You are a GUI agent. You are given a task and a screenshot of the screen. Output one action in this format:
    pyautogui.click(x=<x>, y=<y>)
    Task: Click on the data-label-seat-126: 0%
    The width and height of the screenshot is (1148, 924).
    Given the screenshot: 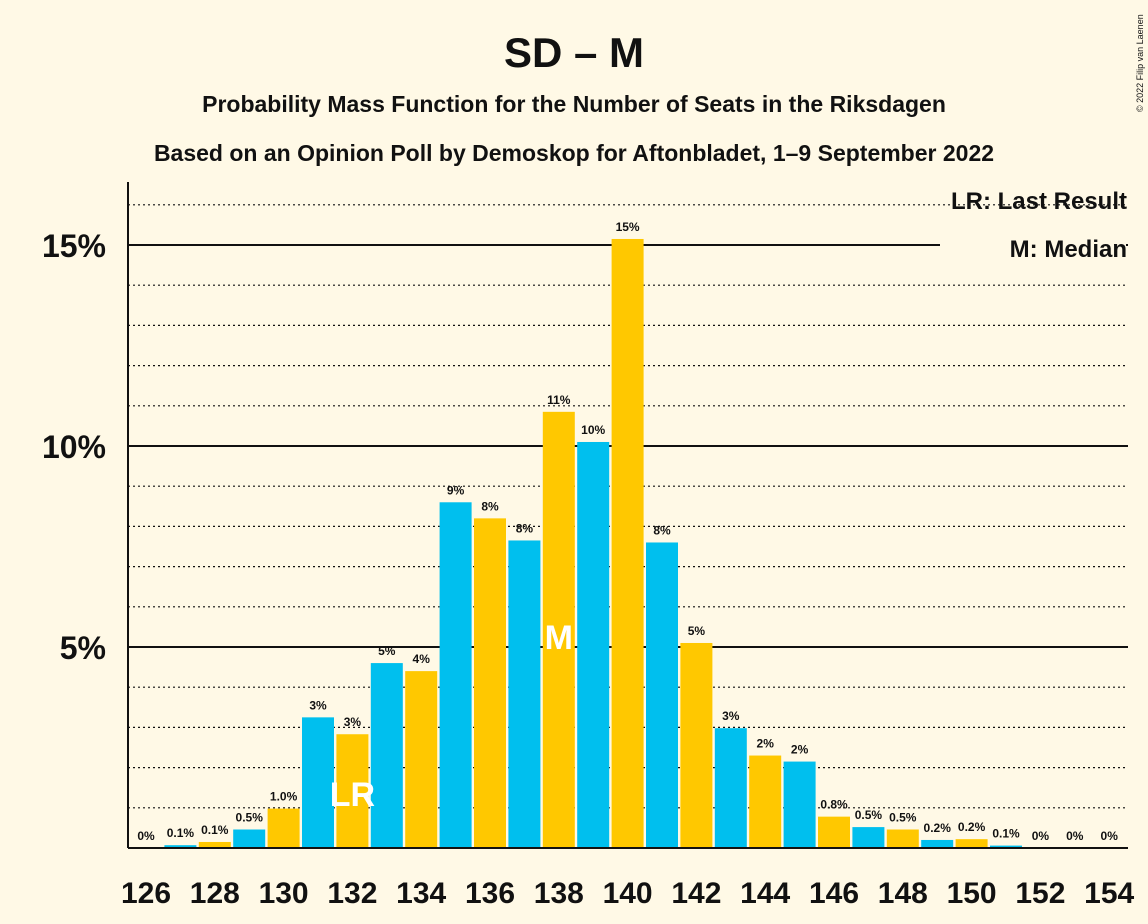 What is the action you would take?
    pyautogui.click(x=146, y=836)
    